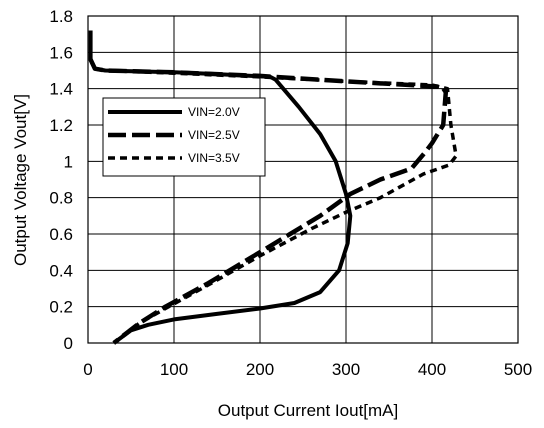 This screenshot has height=428, width=544. What do you see at coordinates (61, 307) in the screenshot?
I see `y-tick-label: 0.2` at bounding box center [61, 307].